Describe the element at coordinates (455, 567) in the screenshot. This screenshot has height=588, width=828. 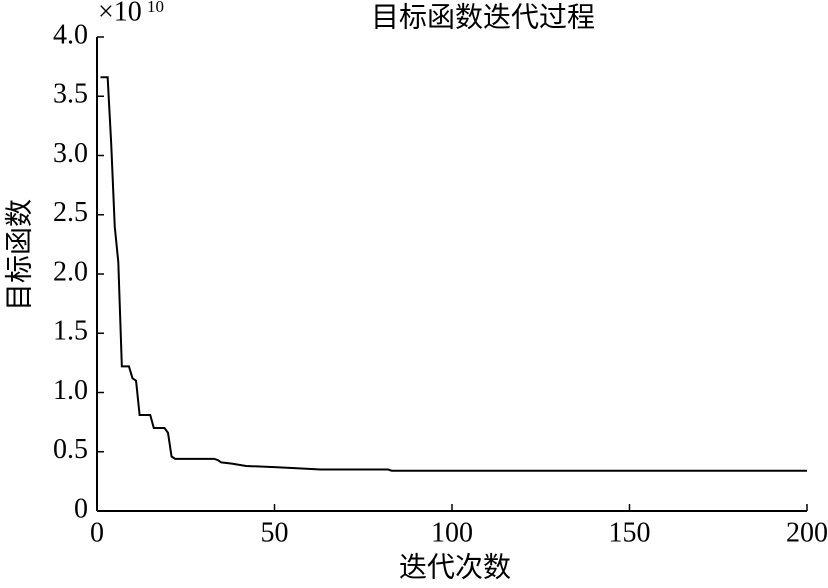
I see `x-axis-label: 迭代次数` at that location.